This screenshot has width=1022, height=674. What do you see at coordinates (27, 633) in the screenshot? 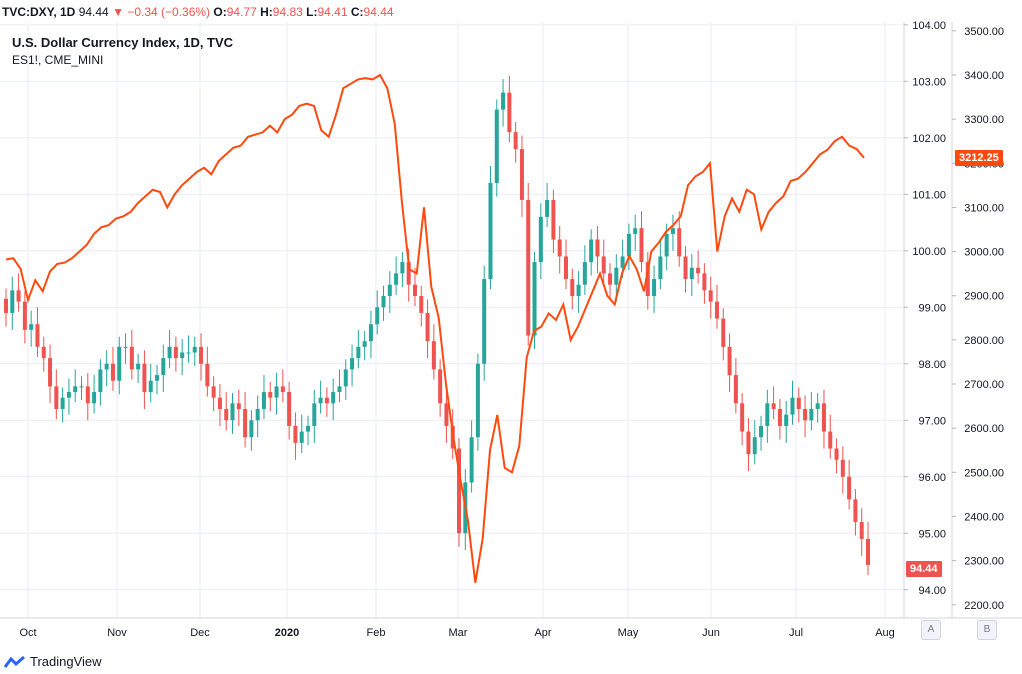
I see `time-axis-label: Oct` at bounding box center [27, 633].